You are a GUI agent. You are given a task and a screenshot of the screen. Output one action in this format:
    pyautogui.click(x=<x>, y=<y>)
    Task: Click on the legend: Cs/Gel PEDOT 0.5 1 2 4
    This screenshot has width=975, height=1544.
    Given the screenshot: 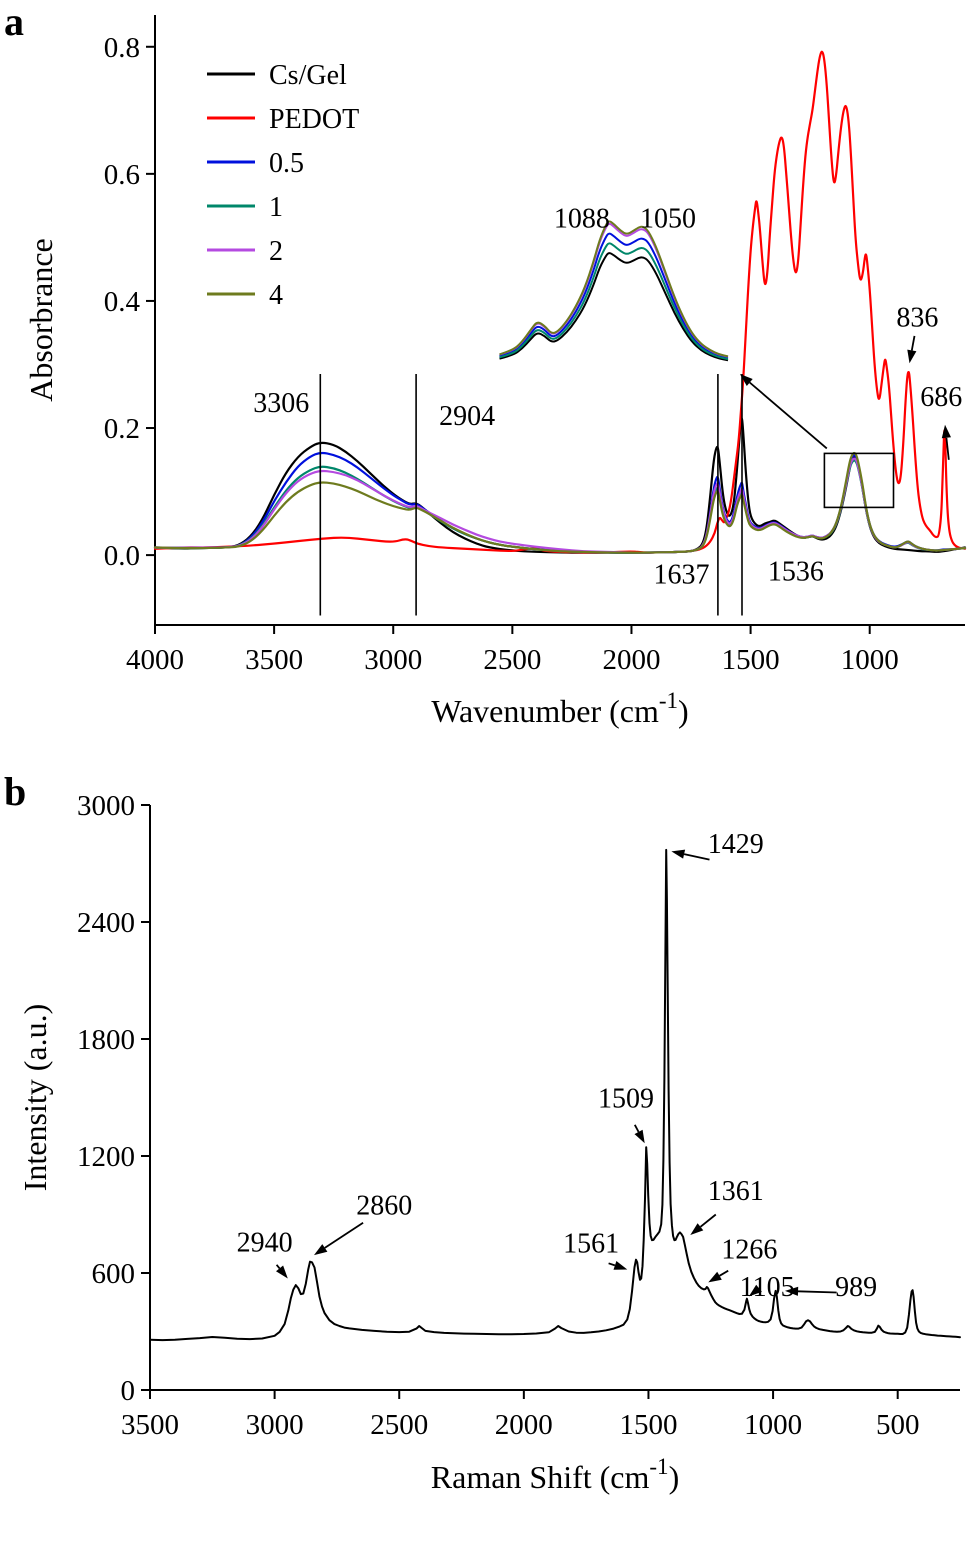 What is the action you would take?
    pyautogui.click(x=283, y=185)
    